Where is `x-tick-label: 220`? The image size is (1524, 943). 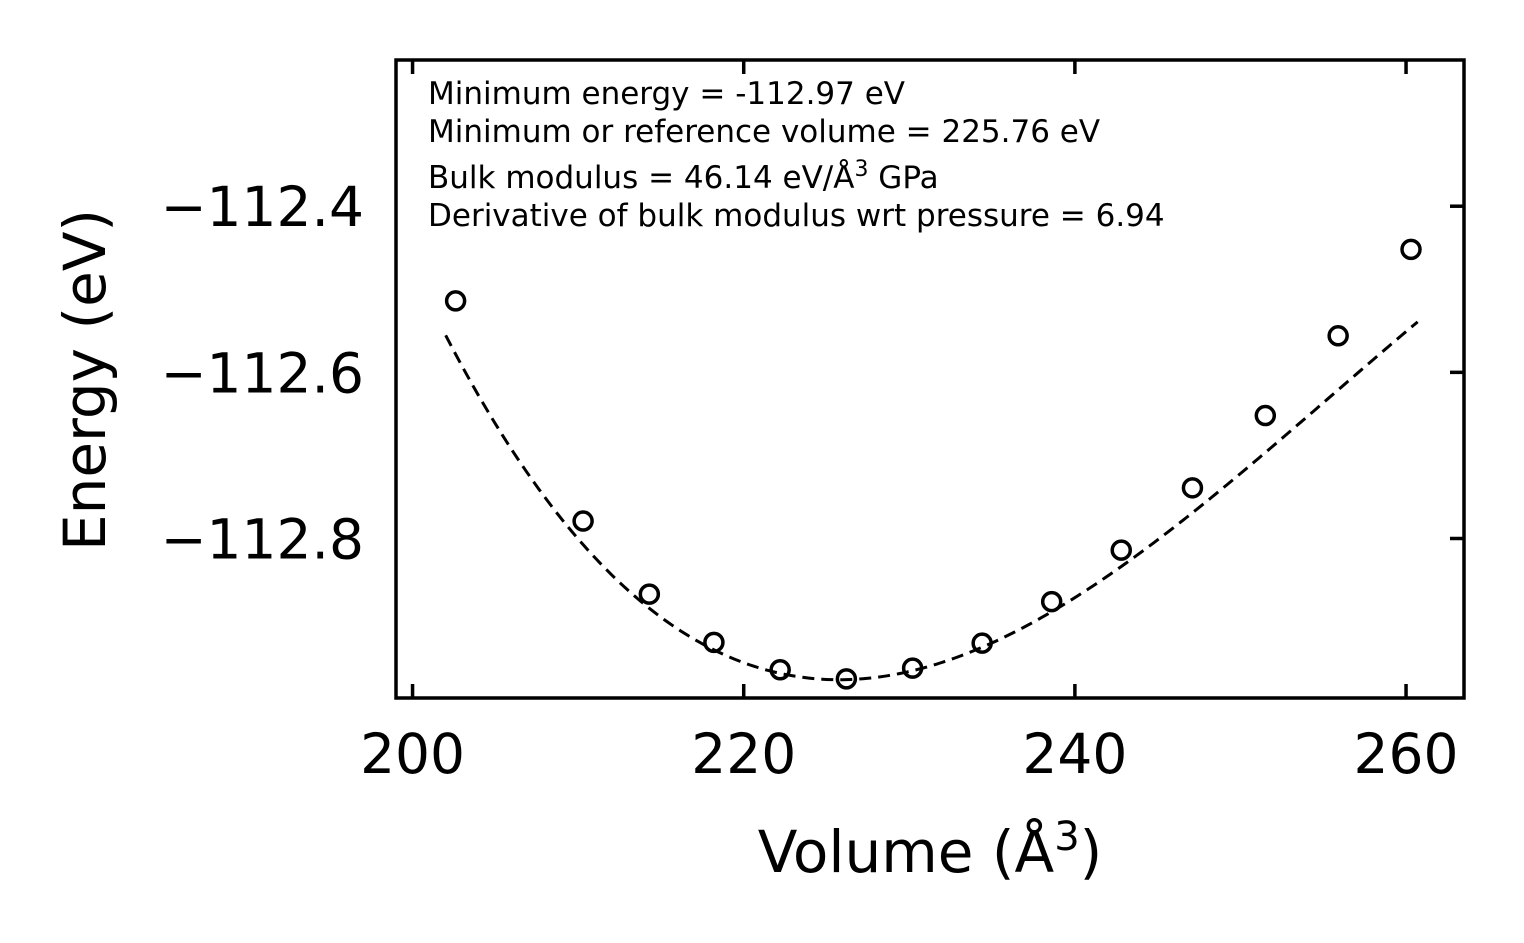
x-tick-label: 220 is located at coordinates (743, 754).